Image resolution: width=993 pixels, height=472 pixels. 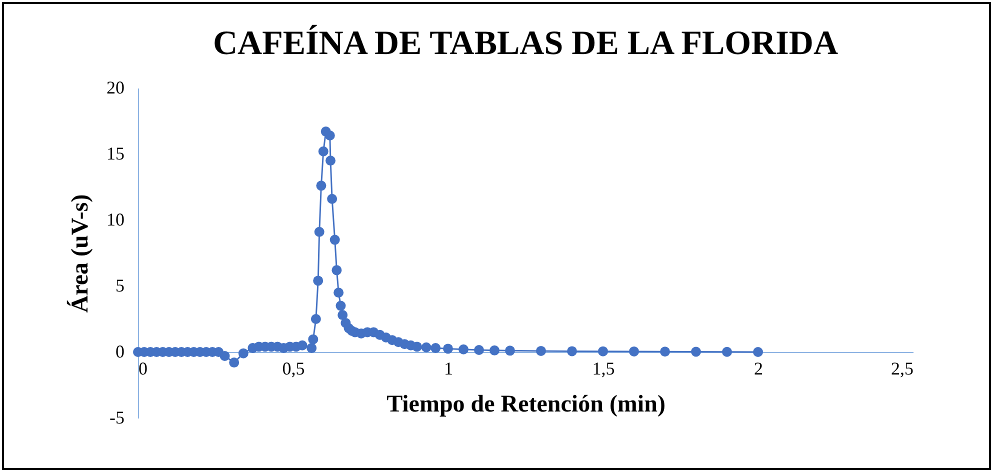 What do you see at coordinates (120, 286) in the screenshot?
I see `y-tick-label: 5` at bounding box center [120, 286].